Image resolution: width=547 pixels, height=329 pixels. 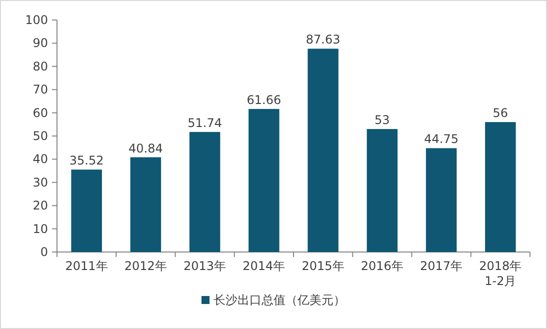 What do you see at coordinates (40, 89) in the screenshot?
I see `y-tick-label: 70` at bounding box center [40, 89].